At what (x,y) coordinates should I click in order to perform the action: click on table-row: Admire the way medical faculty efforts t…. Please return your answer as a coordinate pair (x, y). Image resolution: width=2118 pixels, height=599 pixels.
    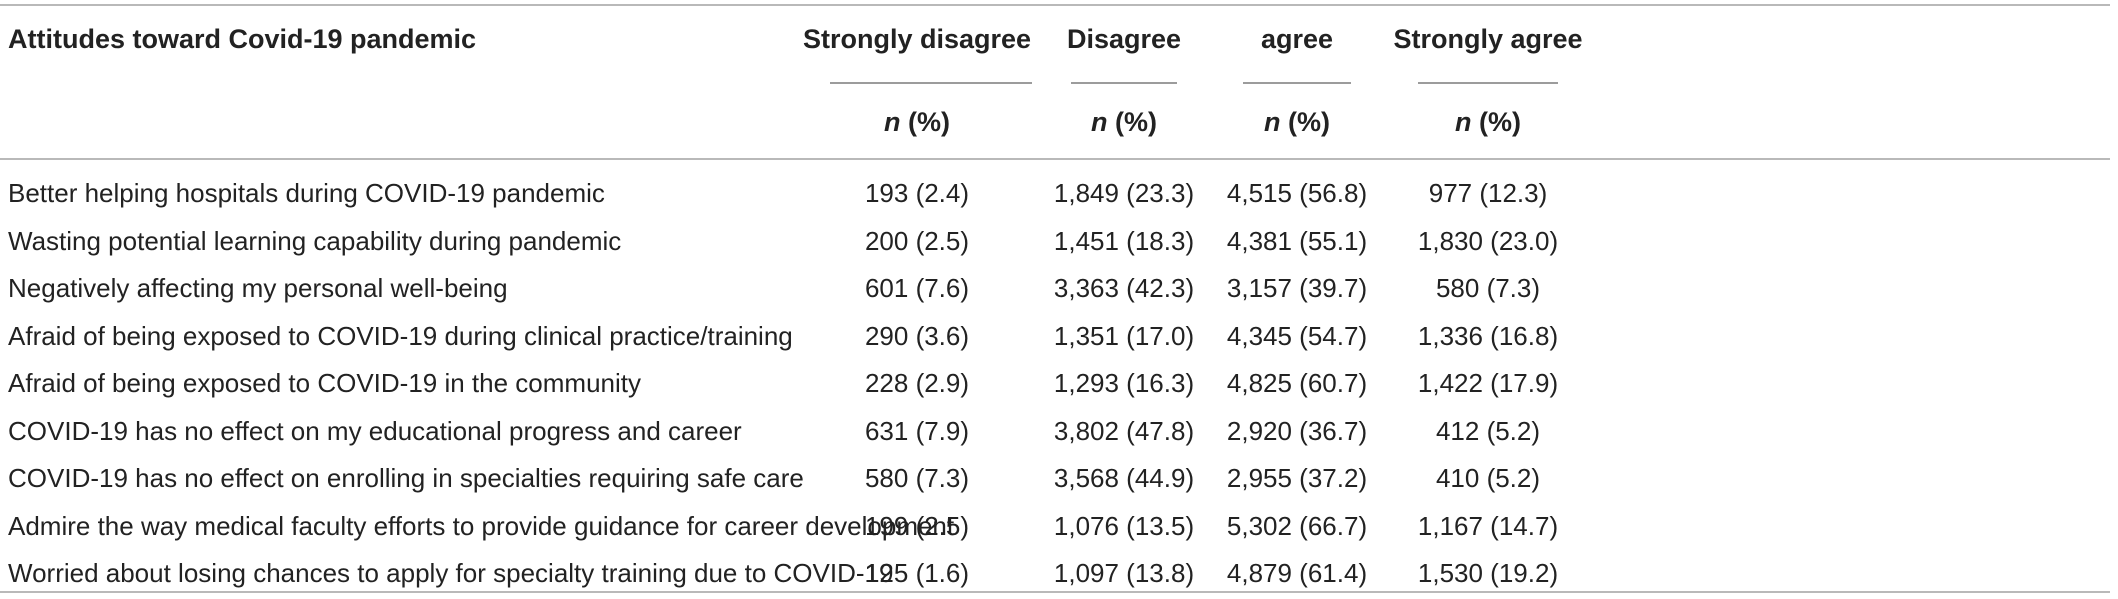
    Looking at the image, I should click on (1059, 528).